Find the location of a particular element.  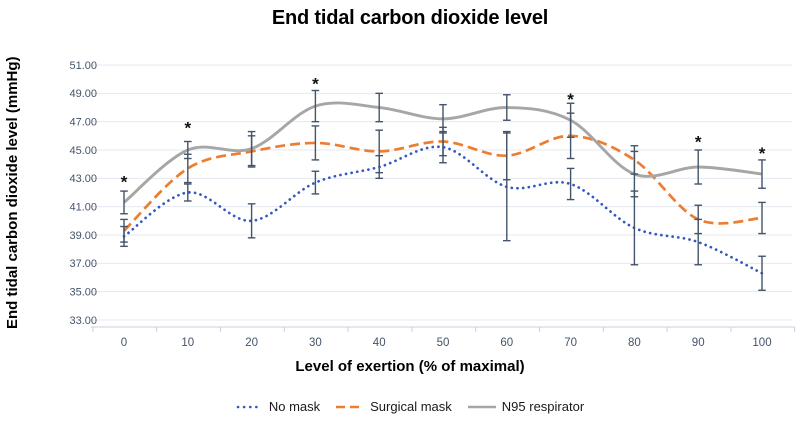

svg-text: 70 is located at coordinates (570, 343).